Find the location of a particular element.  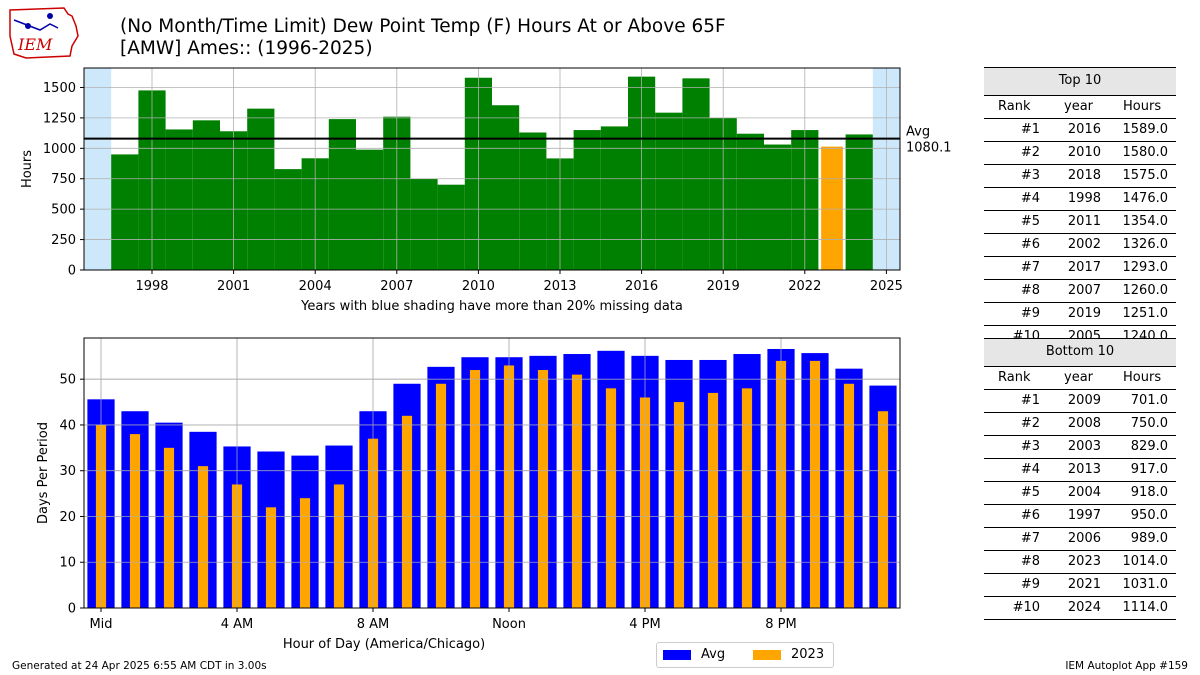

hours-cell: 750.0 is located at coordinates (1149, 423).